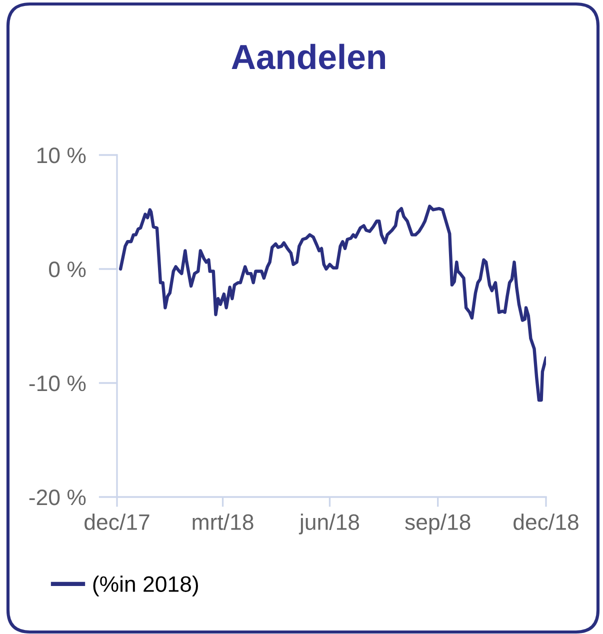 The height and width of the screenshot is (634, 603). I want to click on x-tick-label: dec/17, so click(117, 522).